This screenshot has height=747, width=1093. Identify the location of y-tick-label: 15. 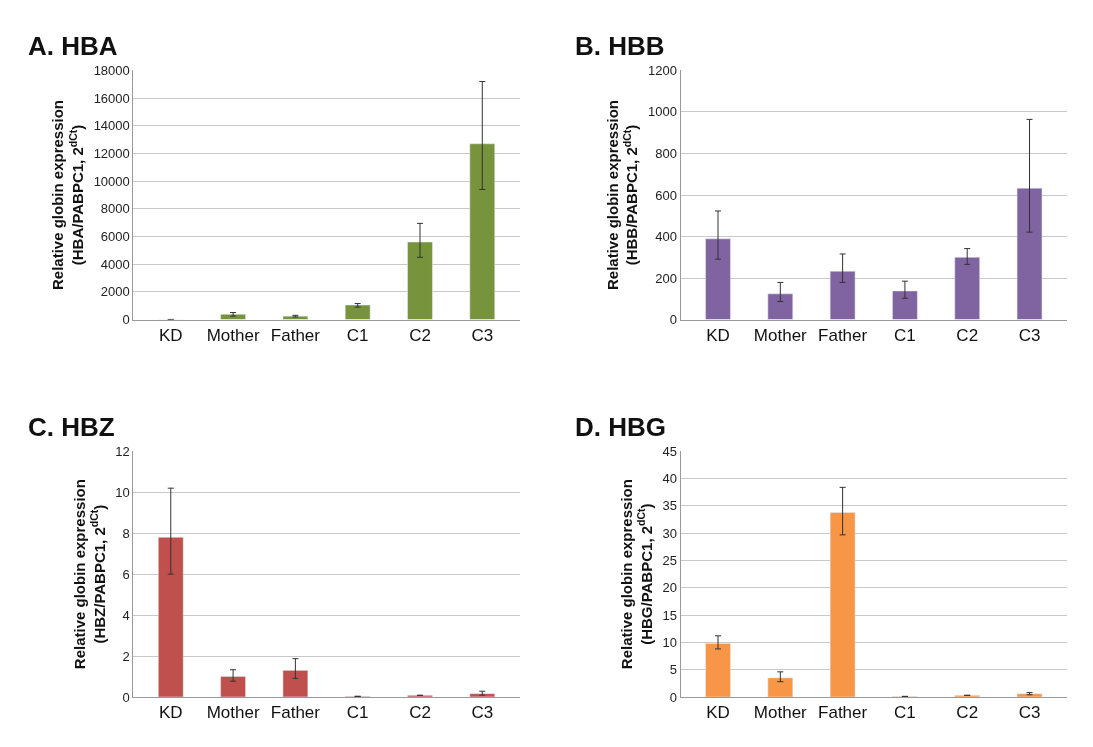
(670, 615).